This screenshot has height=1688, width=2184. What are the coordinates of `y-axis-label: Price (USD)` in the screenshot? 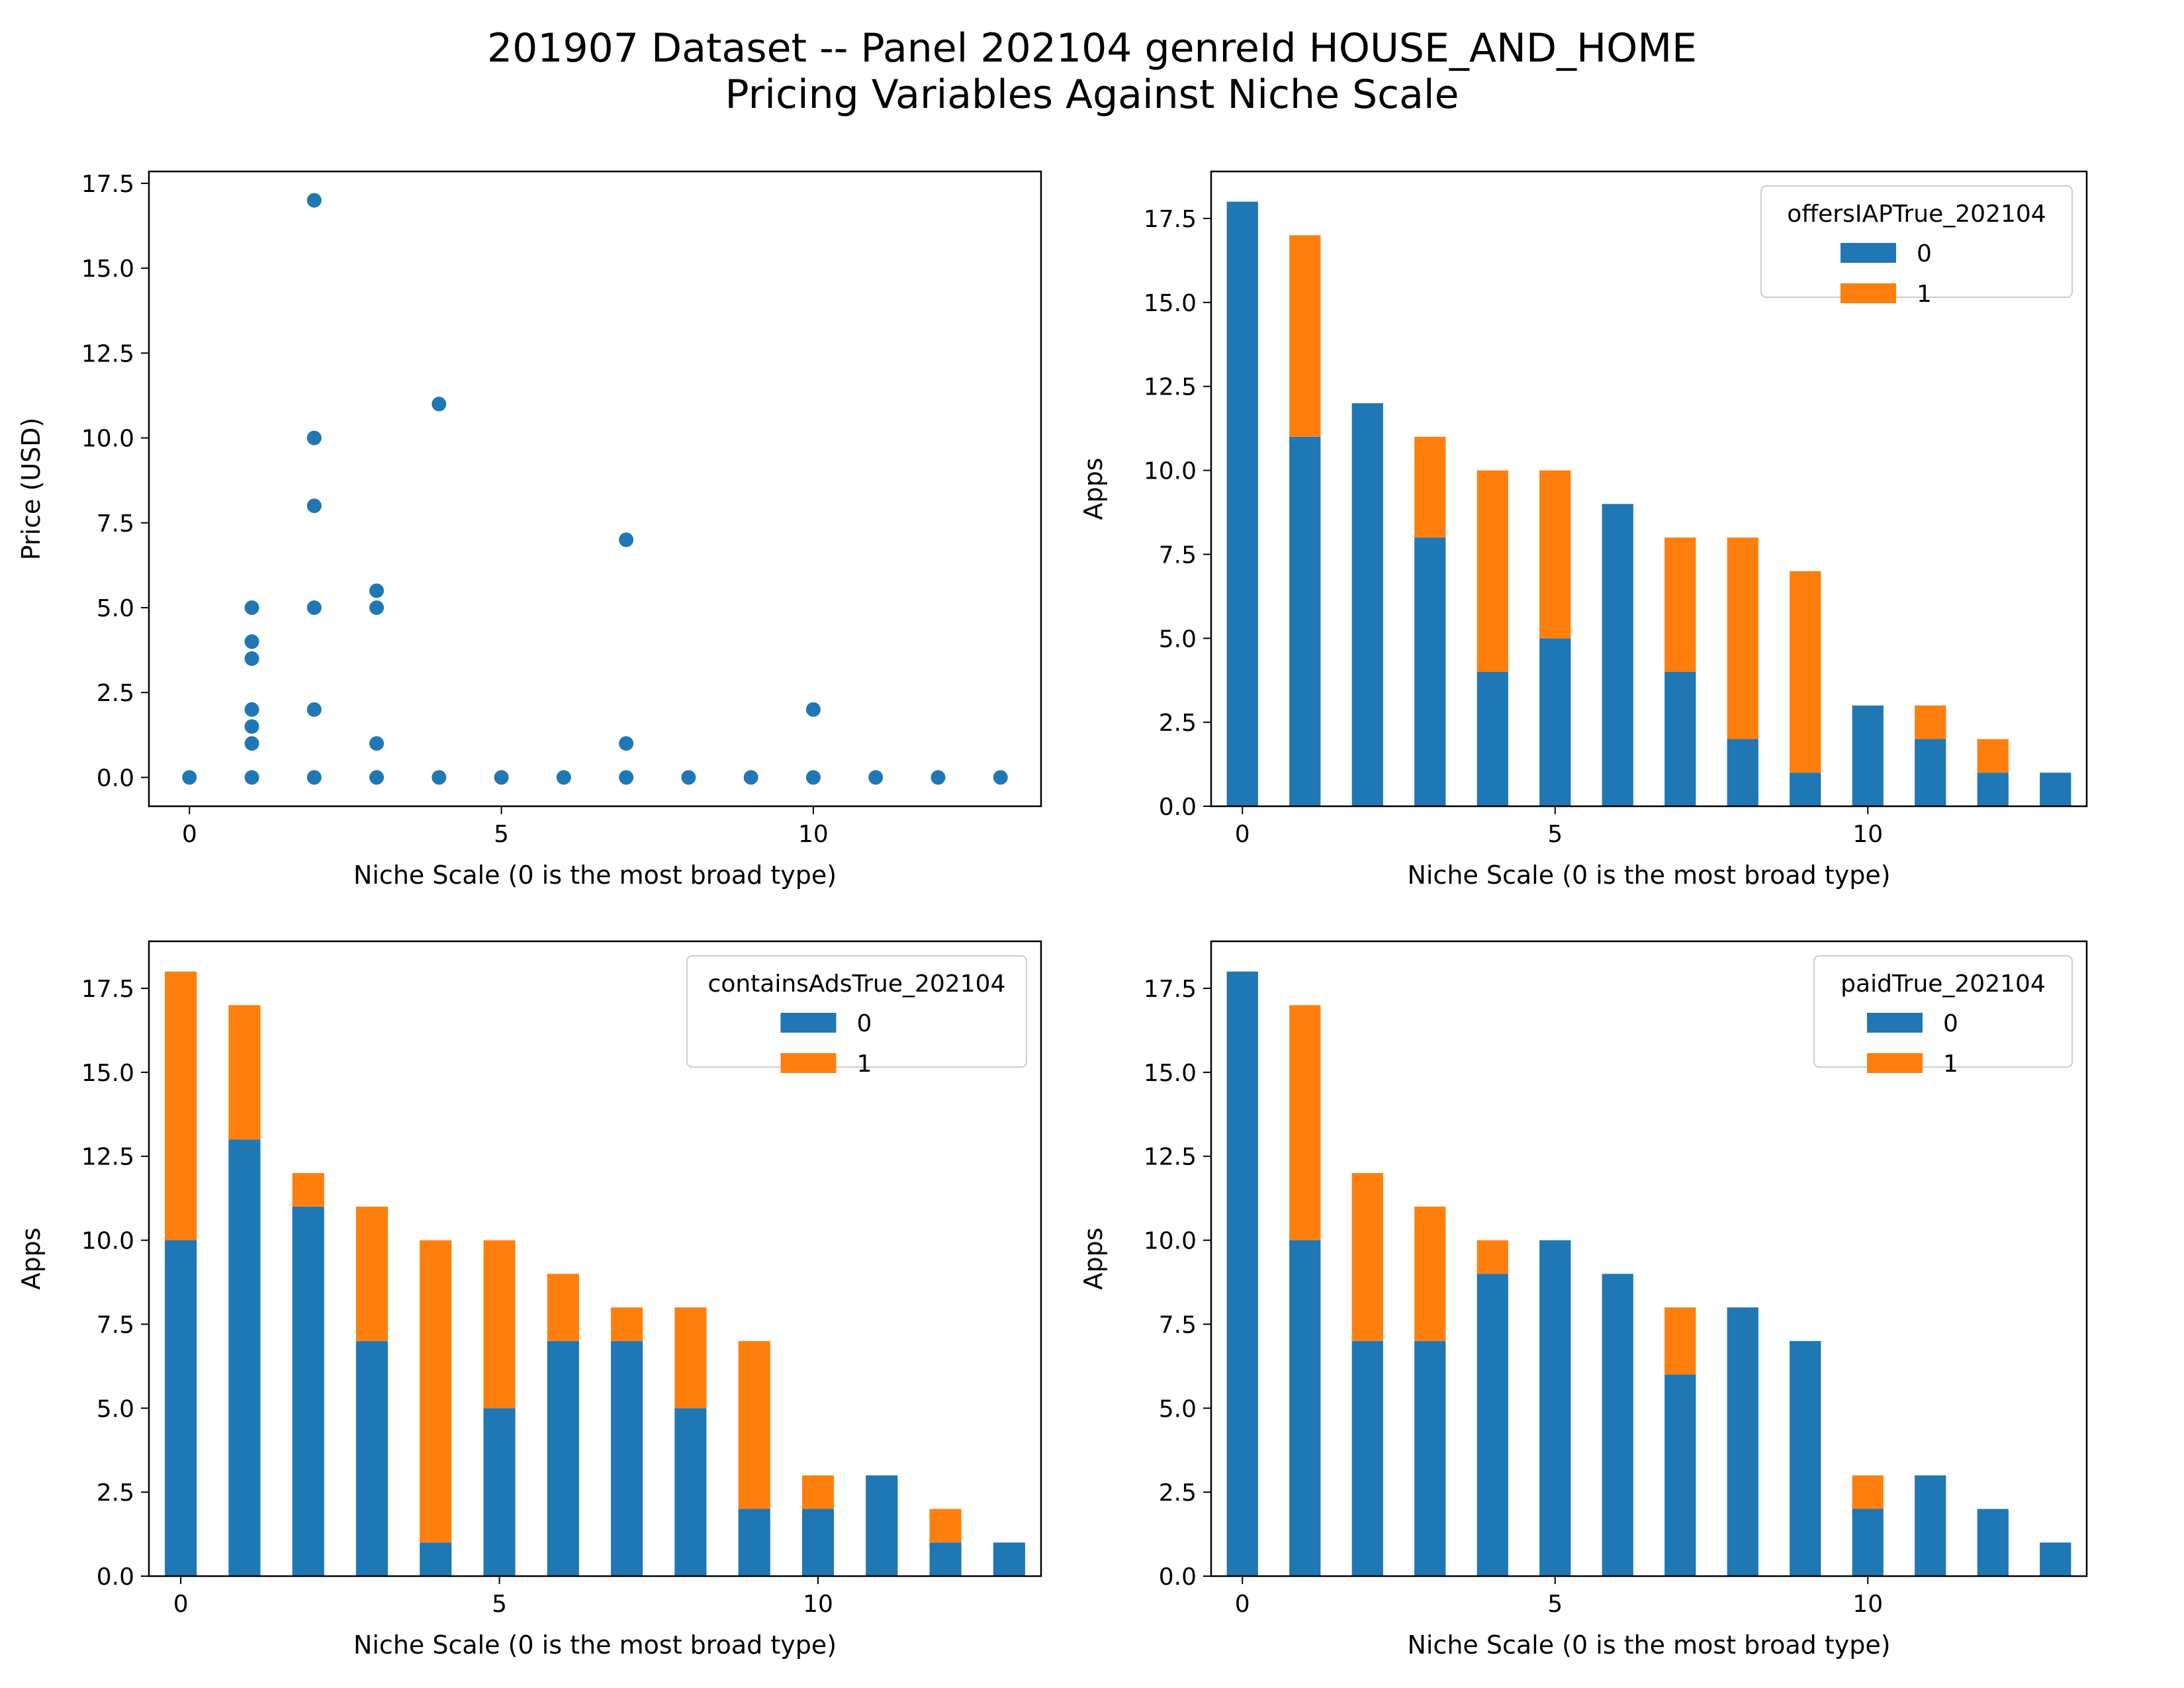 It's located at (32, 489).